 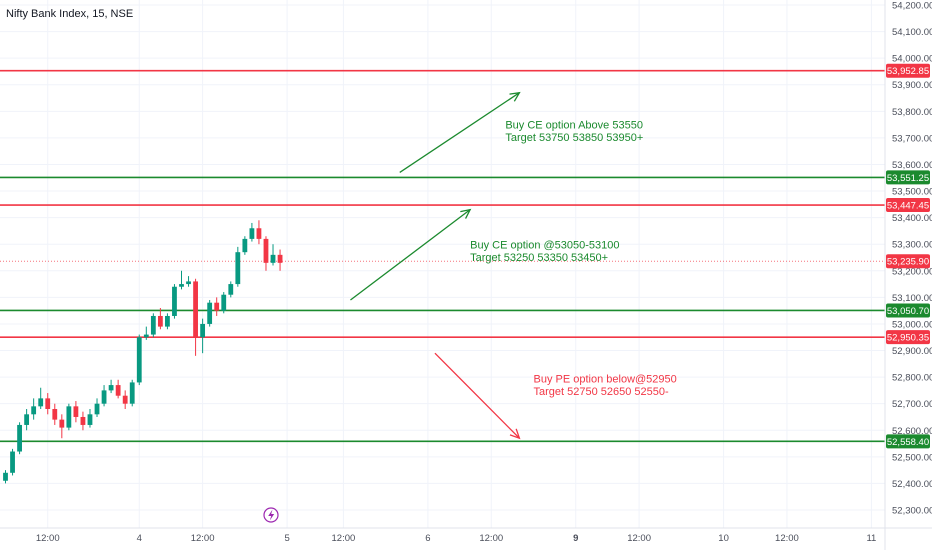 I want to click on price-tag-label: 53,551.25, so click(x=908, y=178).